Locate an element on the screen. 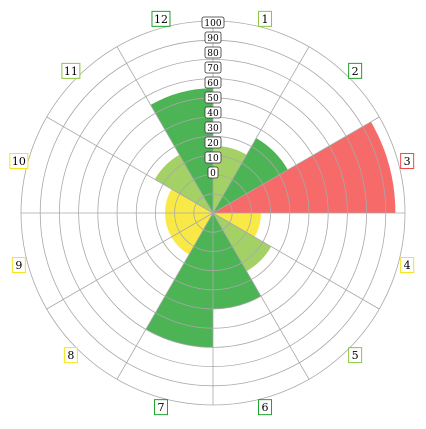  sector-label-2: 2 is located at coordinates (355, 71).